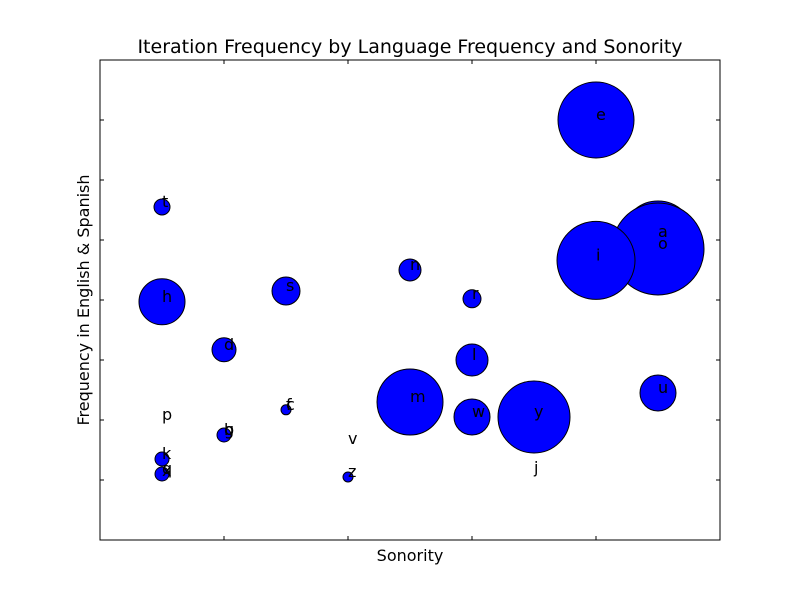 This screenshot has width=800, height=600. Describe the element at coordinates (83, 299) in the screenshot. I see `y-axis-label: Frequency in English & Spanish` at that location.